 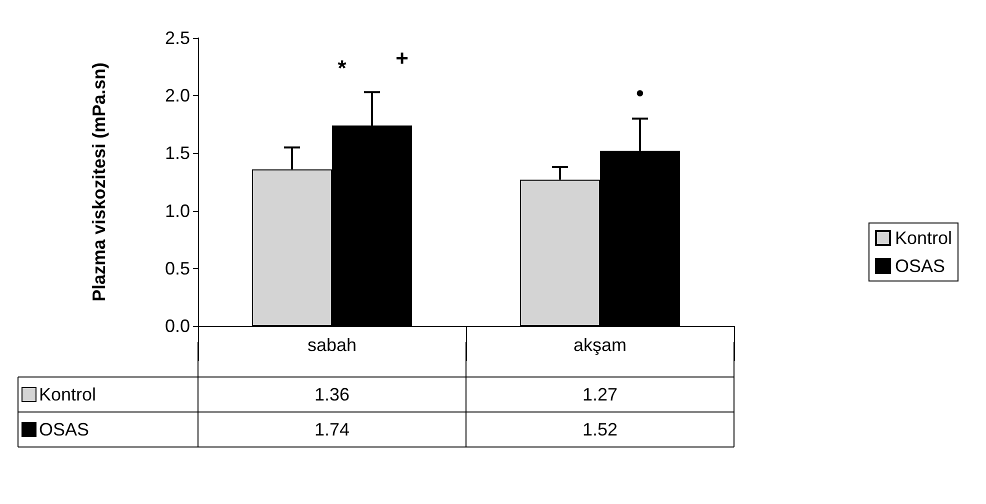 What do you see at coordinates (600, 345) in the screenshot?
I see `x-tick-label: akşam` at bounding box center [600, 345].